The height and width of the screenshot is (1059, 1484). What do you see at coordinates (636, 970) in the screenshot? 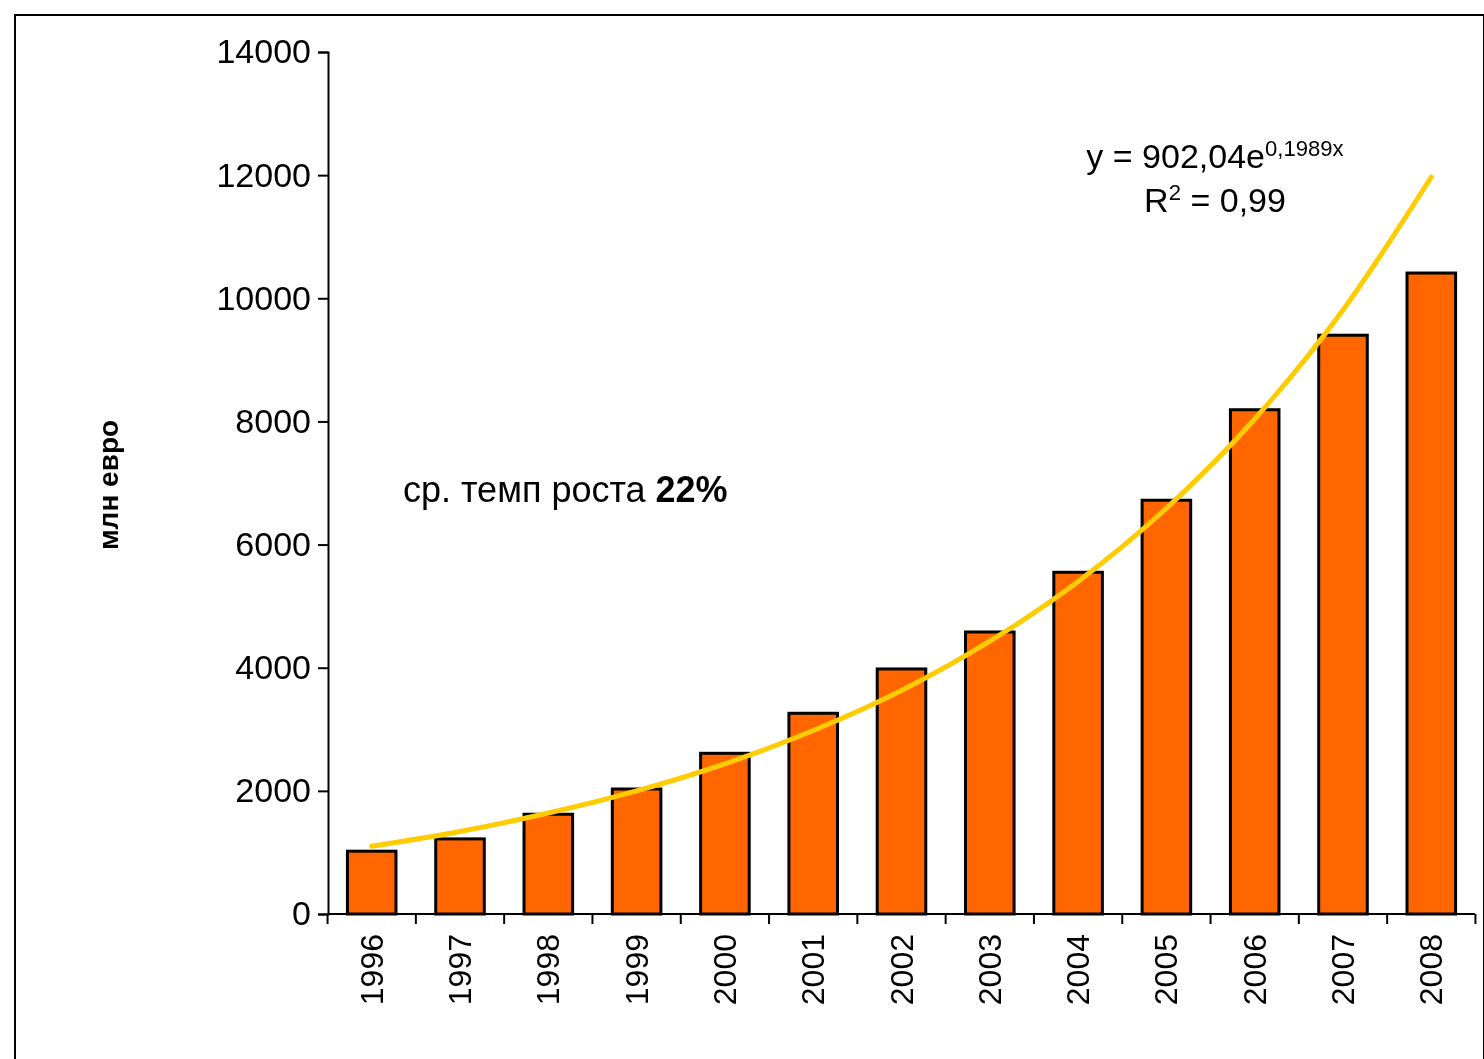
I see `x-tick-label: 1999` at bounding box center [636, 970].